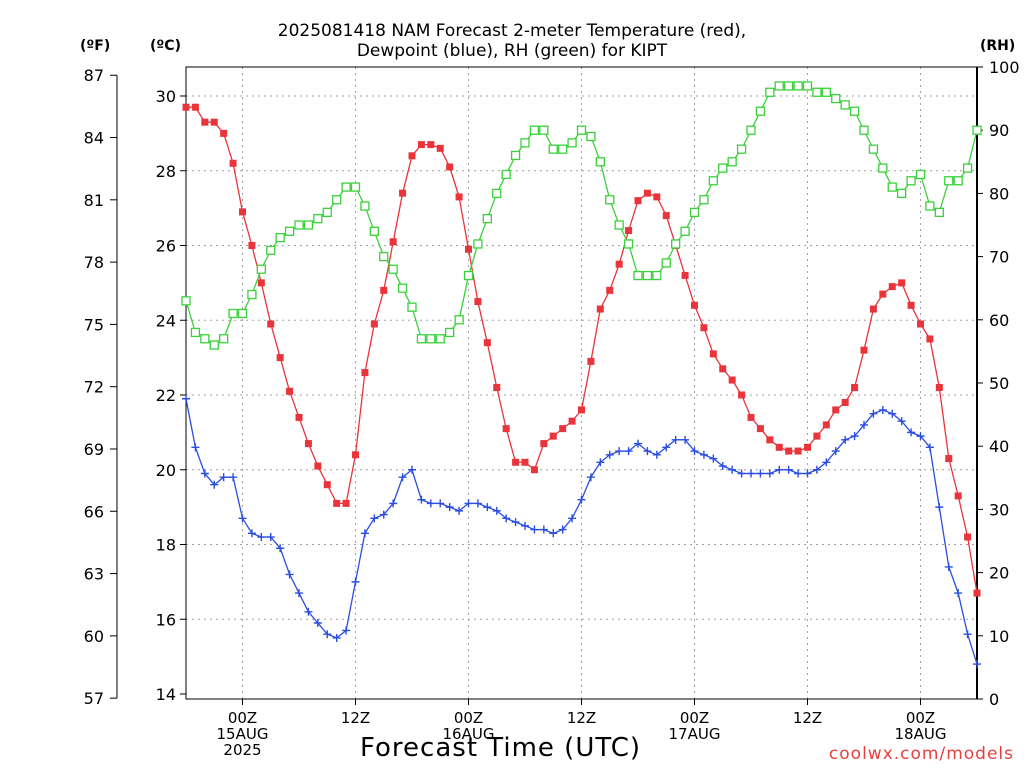 This screenshot has height=768, width=1024. I want to click on rh-tick-label: 40, so click(999, 446).